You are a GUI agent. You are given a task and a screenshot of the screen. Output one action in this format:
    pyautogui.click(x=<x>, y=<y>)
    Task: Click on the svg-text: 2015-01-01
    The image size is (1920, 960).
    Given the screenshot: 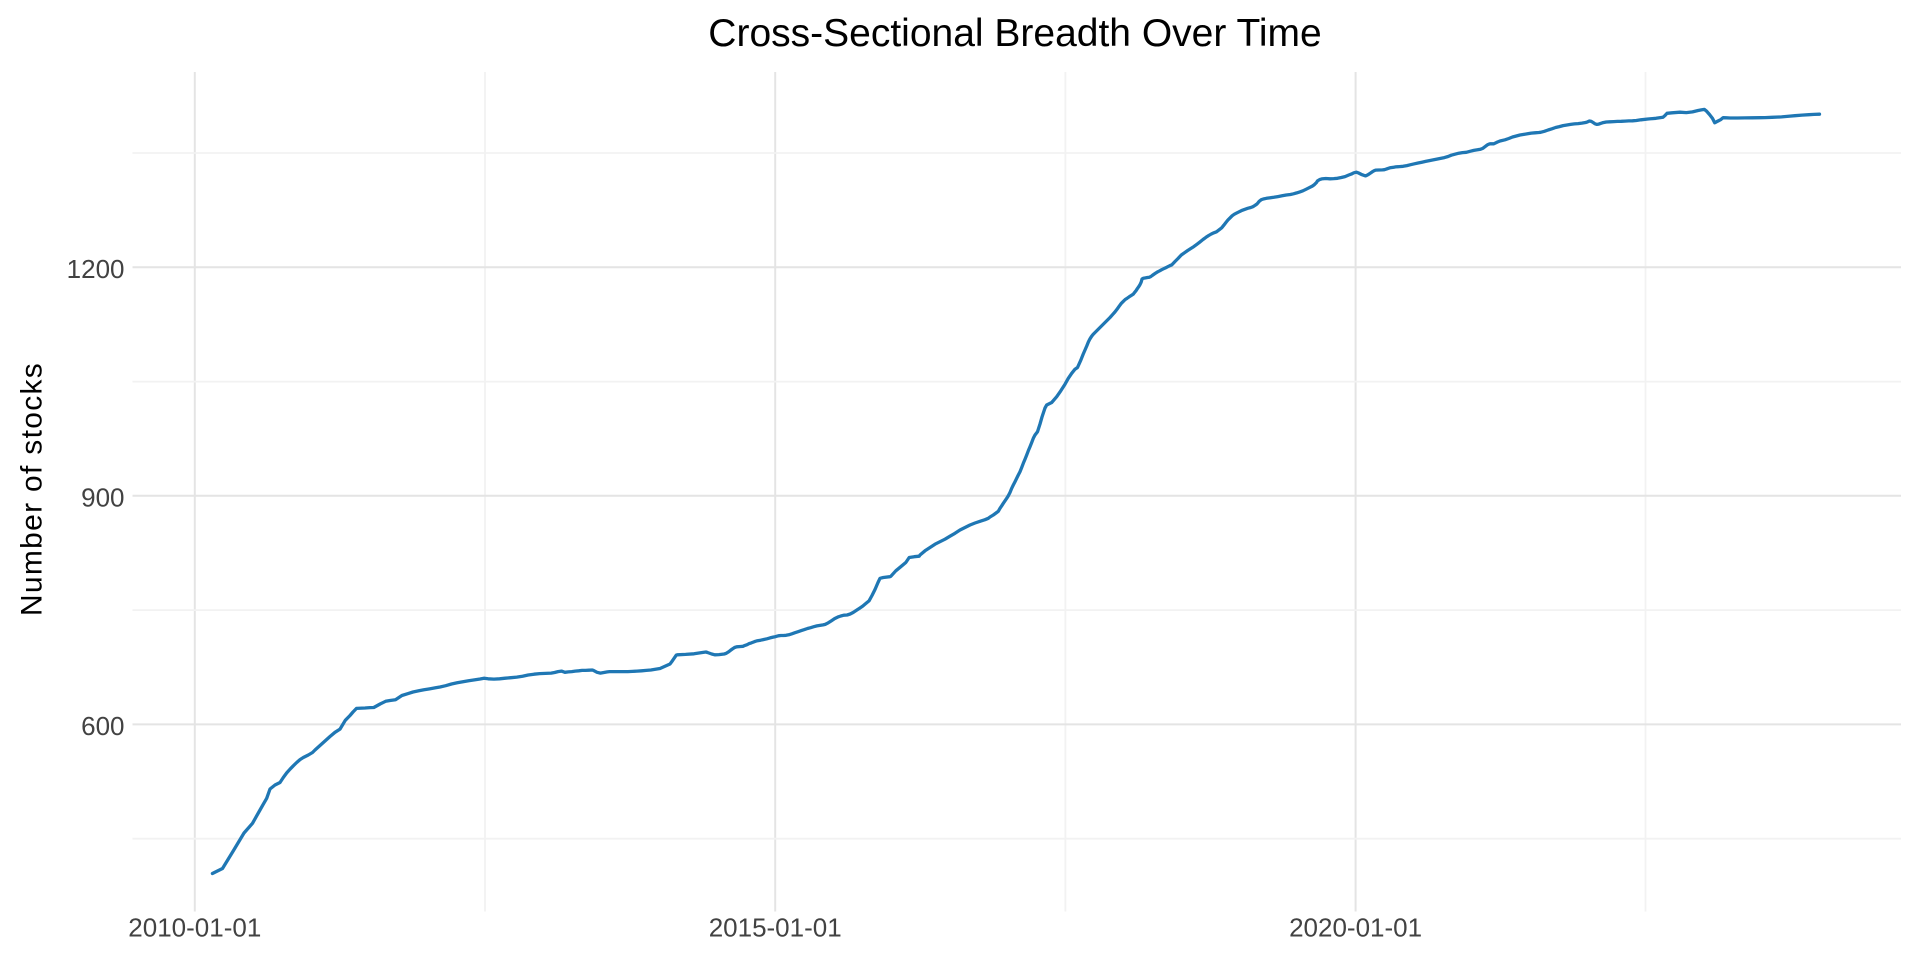 What is the action you would take?
    pyautogui.click(x=775, y=928)
    